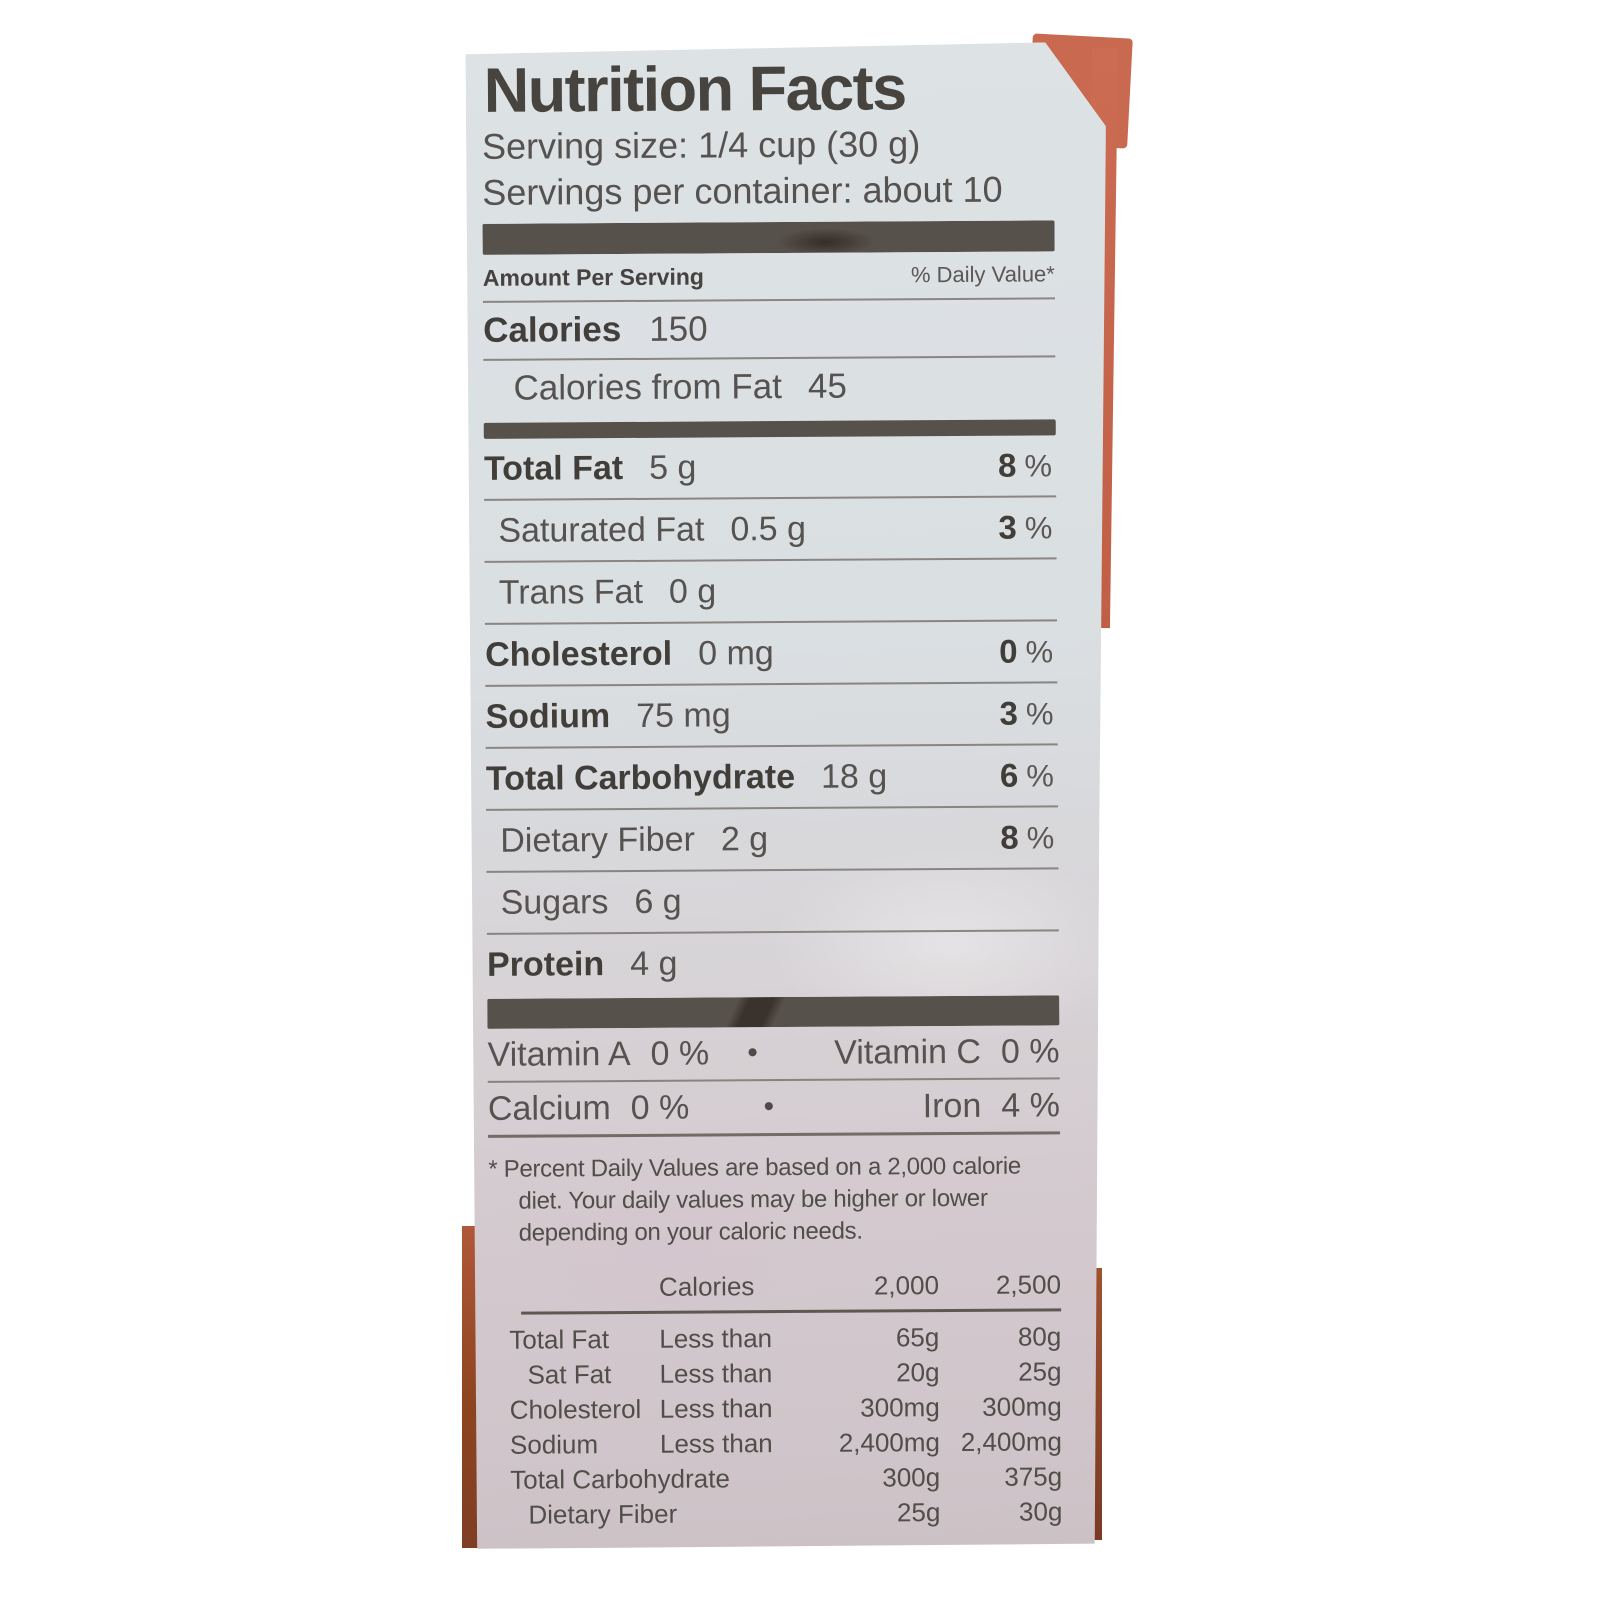 Image resolution: width=1600 pixels, height=1600 pixels. Describe the element at coordinates (785, 1373) in the screenshot. I see `table-row: Sat Fat Less than 20g 25g` at that location.